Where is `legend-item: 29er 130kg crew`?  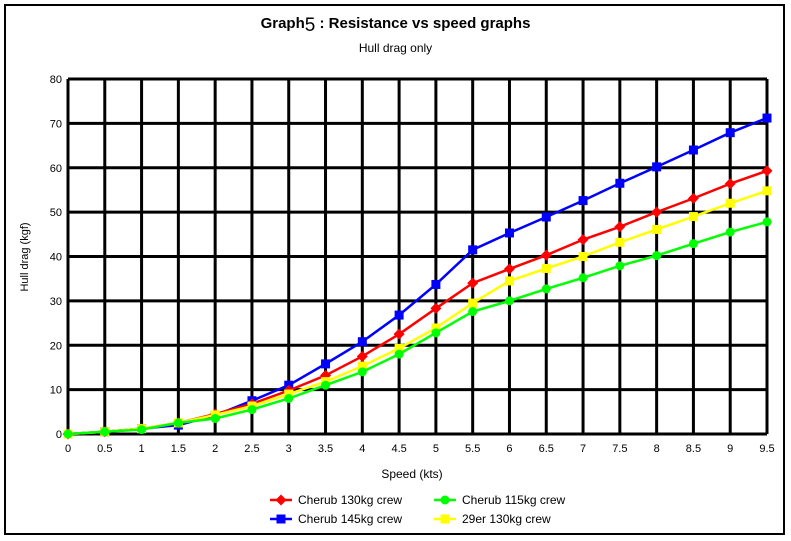
legend-item: 29er 130kg crew is located at coordinates (492, 519).